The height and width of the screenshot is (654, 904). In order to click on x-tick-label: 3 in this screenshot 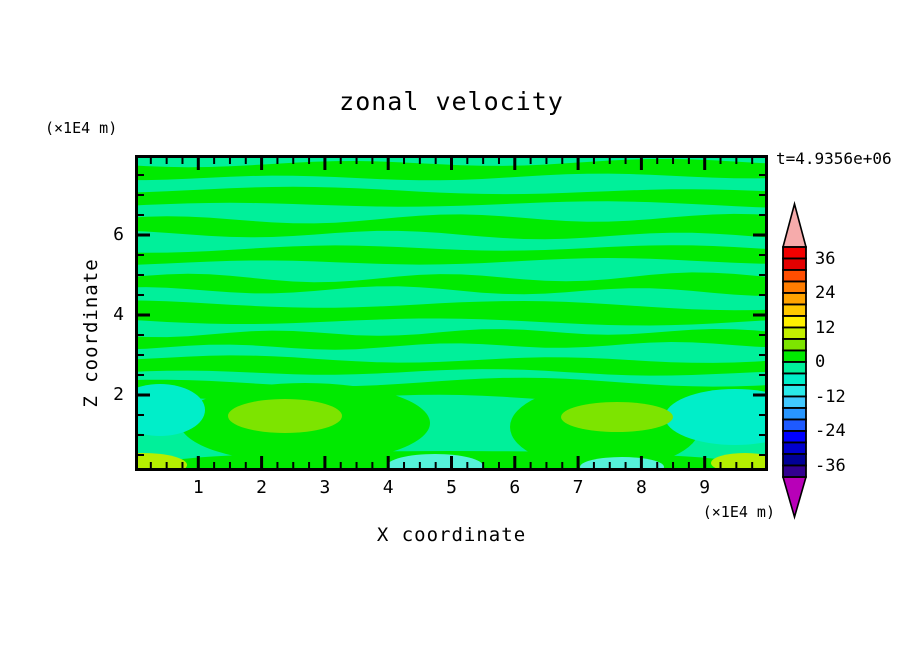, I will do `click(325, 487)`.